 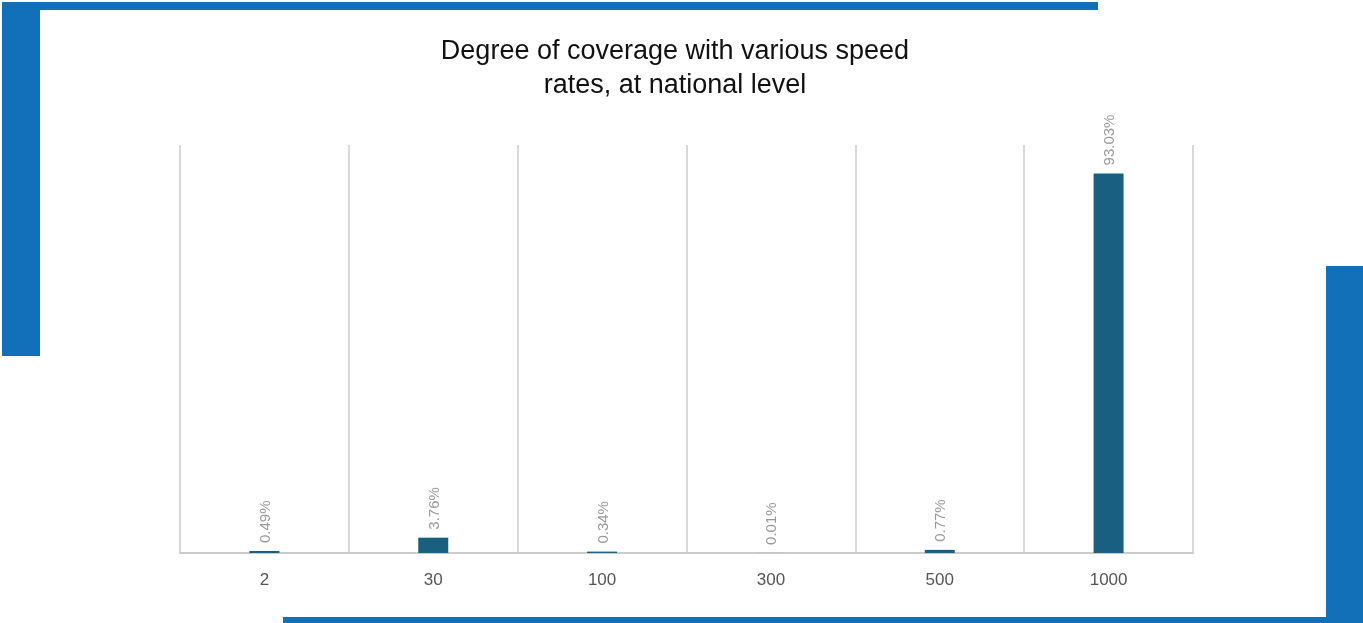 I want to click on data-label: 93.03%, so click(x=1109, y=140).